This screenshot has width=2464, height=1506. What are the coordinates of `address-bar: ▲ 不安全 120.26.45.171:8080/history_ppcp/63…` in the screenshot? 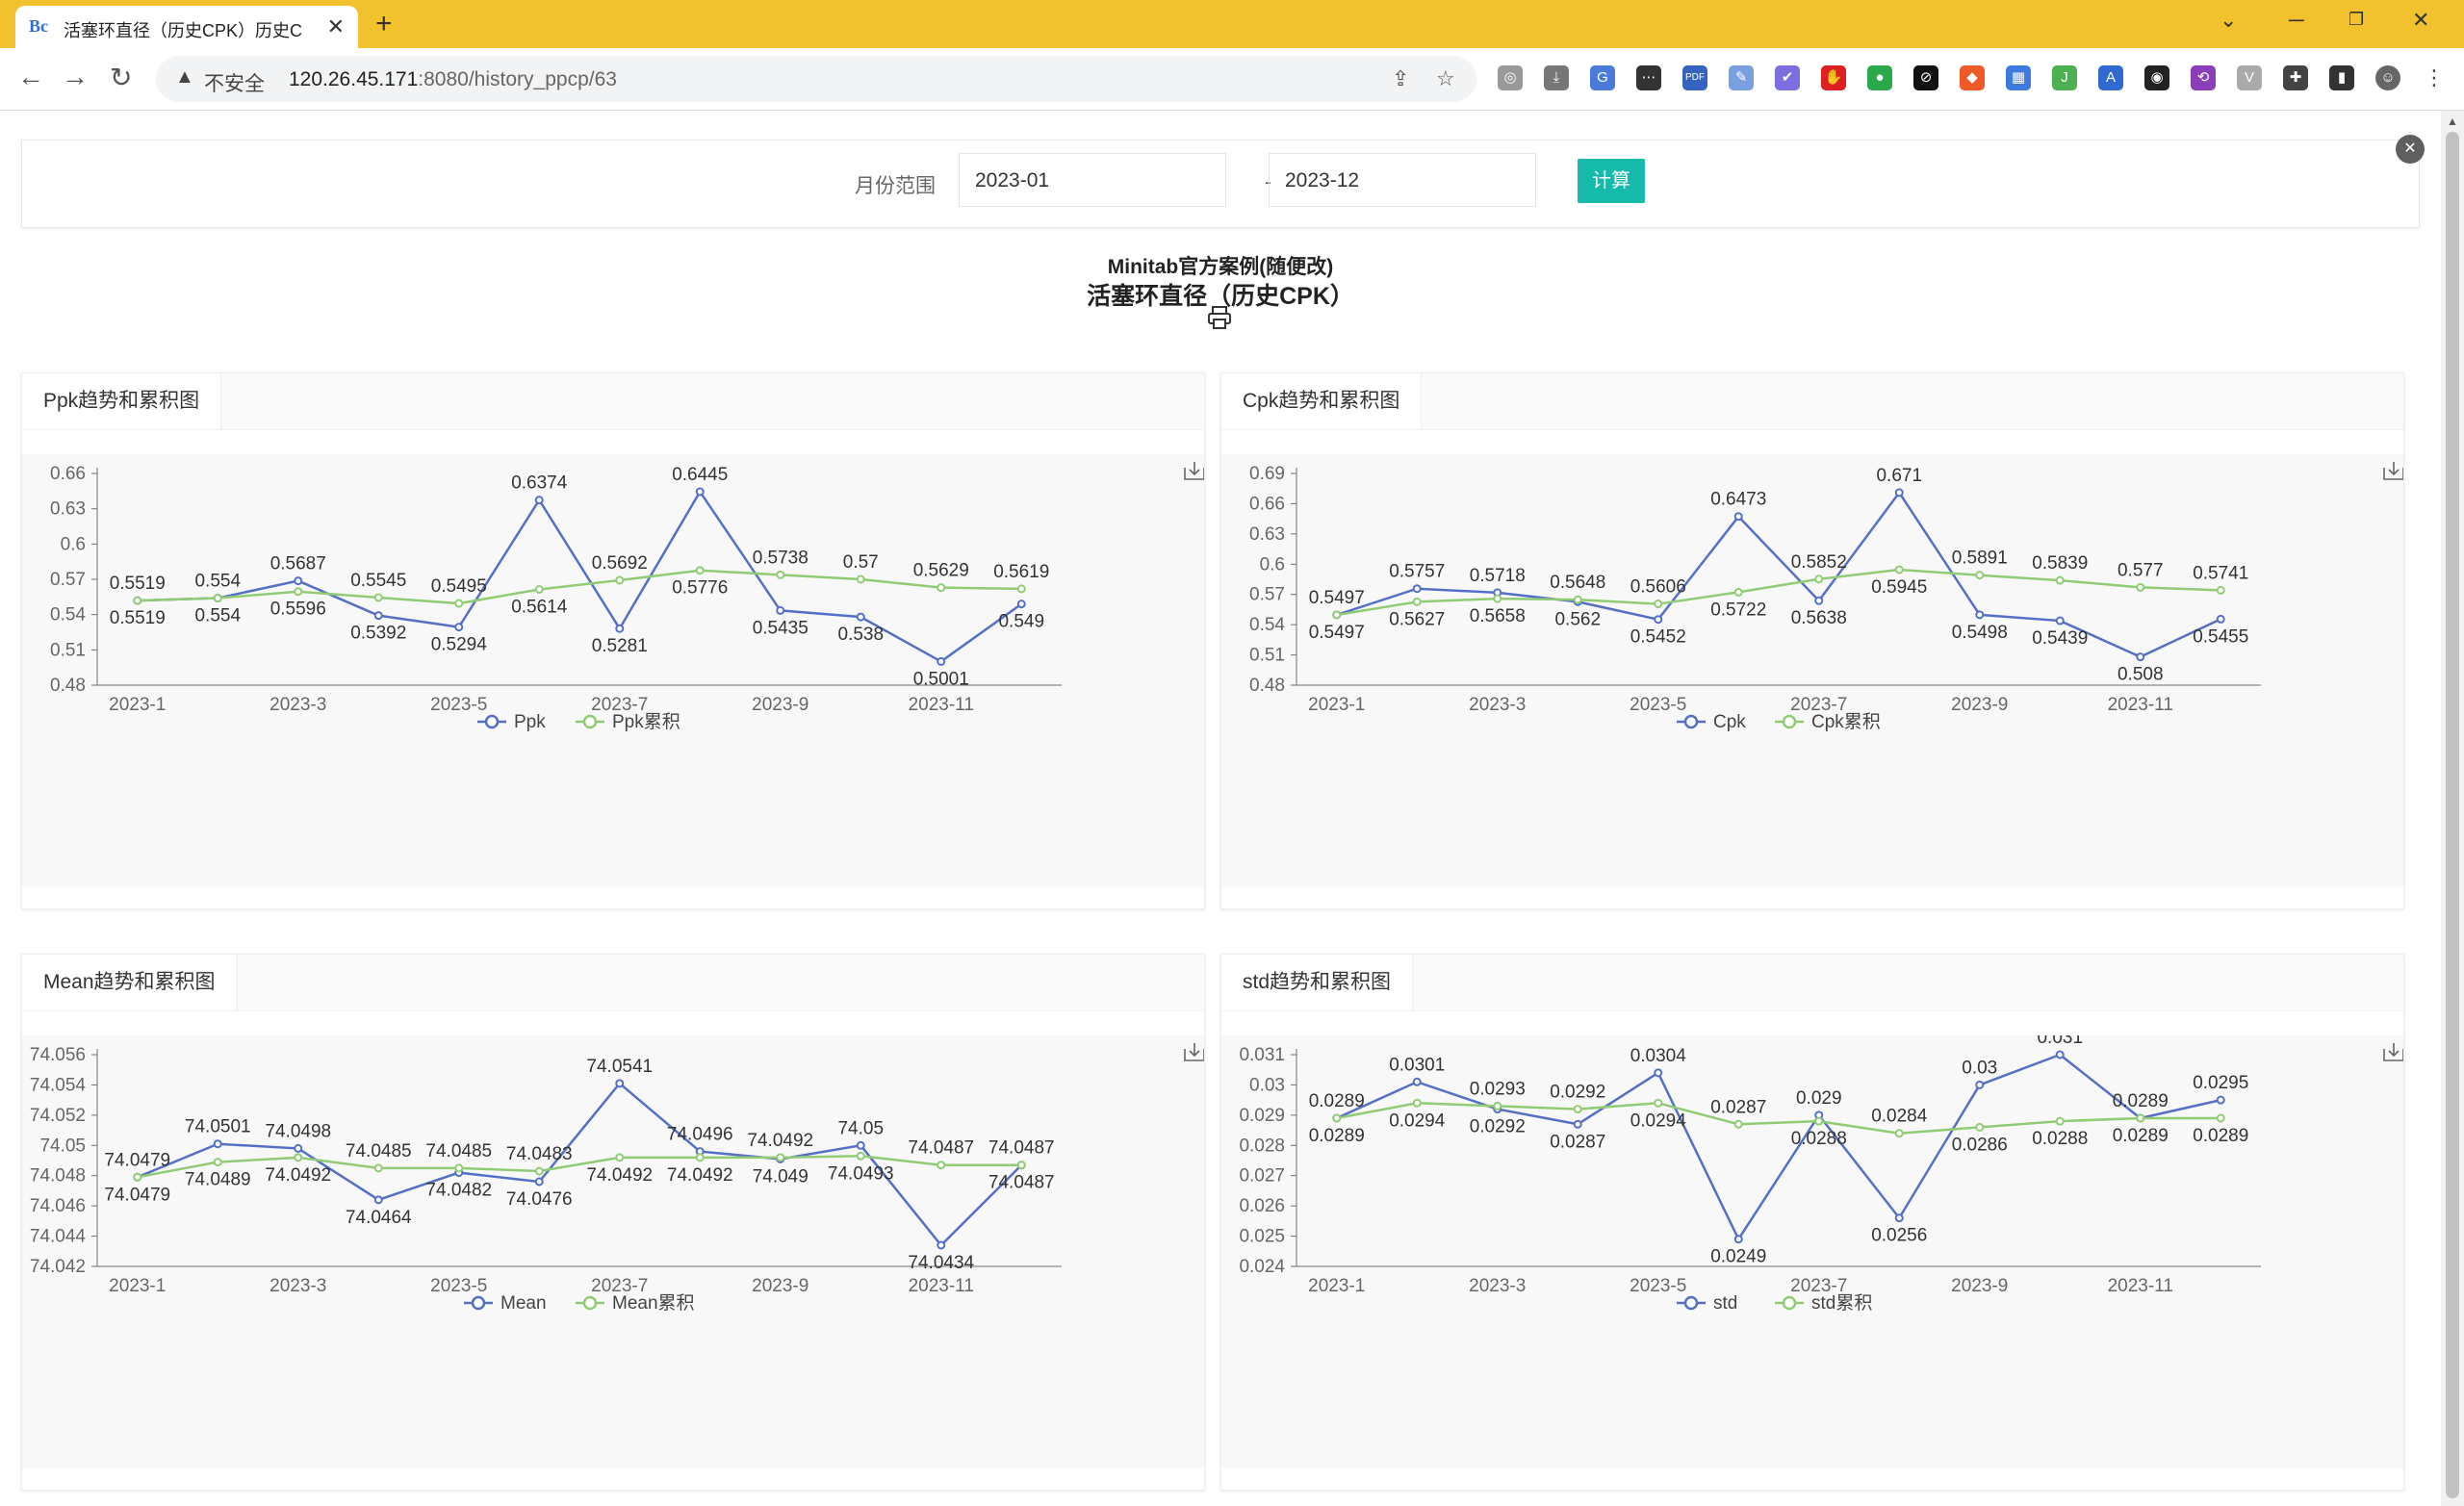 It's located at (816, 79).